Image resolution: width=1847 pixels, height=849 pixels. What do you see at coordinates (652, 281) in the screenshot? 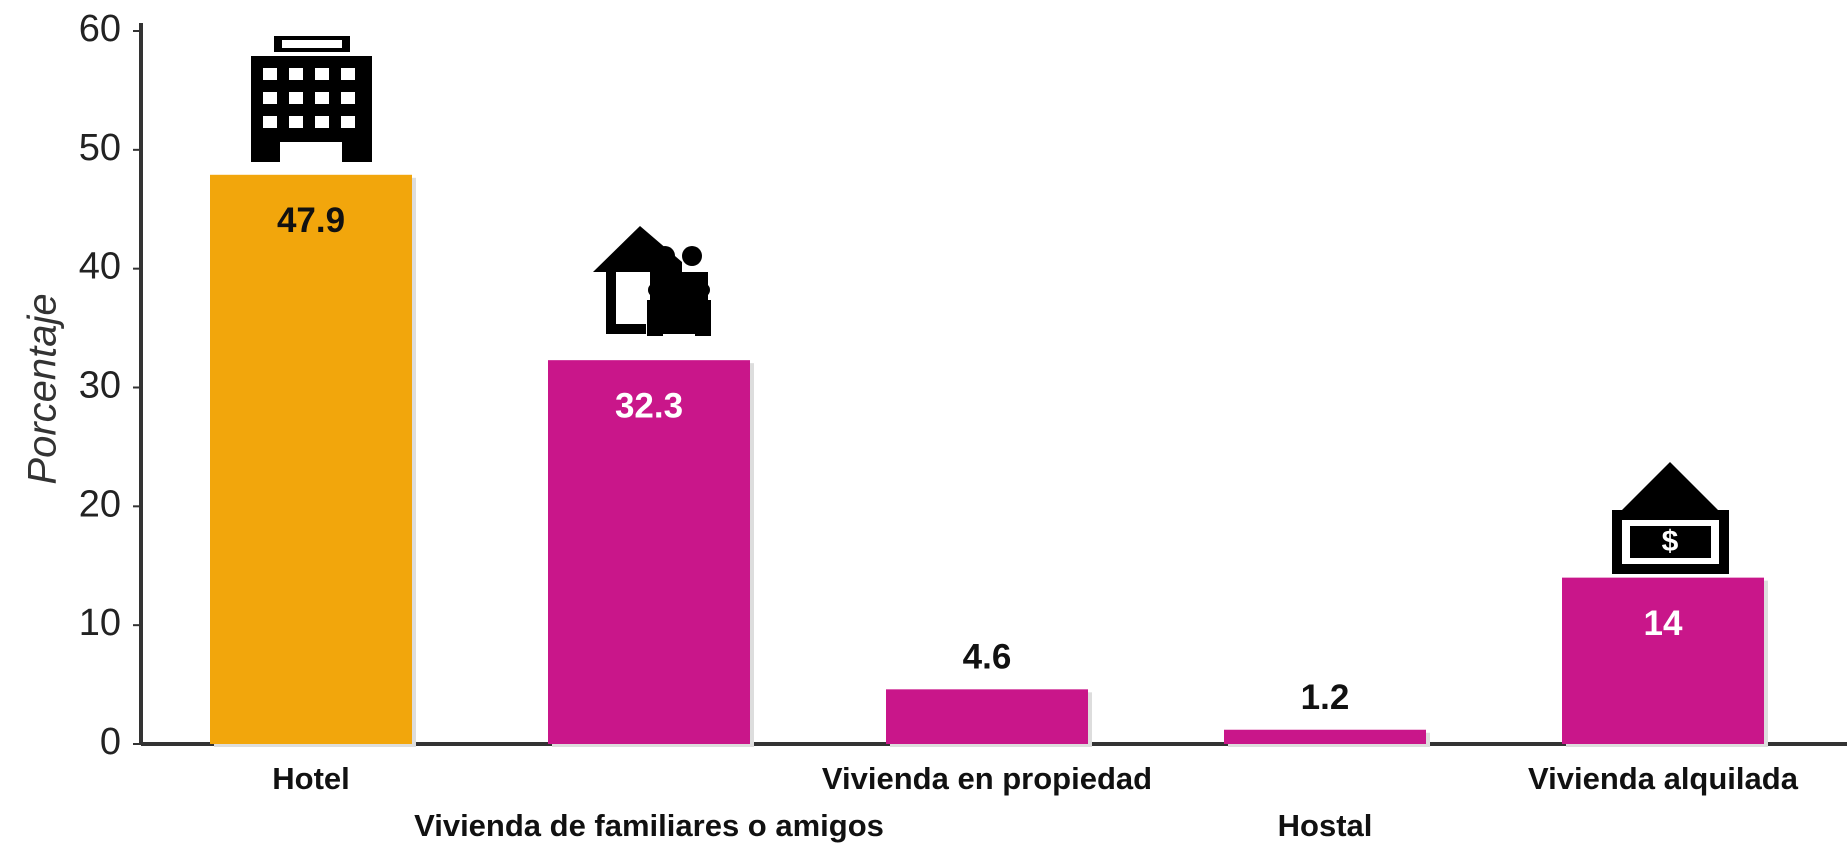
I see `family-icon` at bounding box center [652, 281].